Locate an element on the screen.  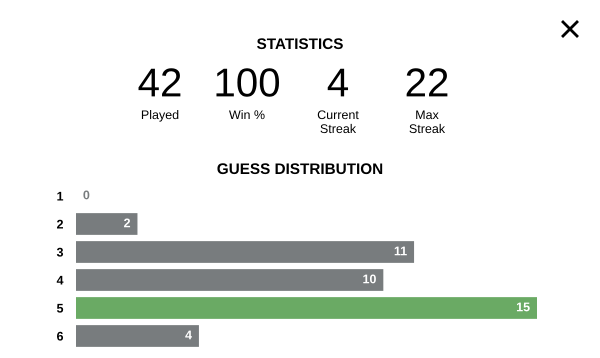
data-label: 0 is located at coordinates (86, 195).